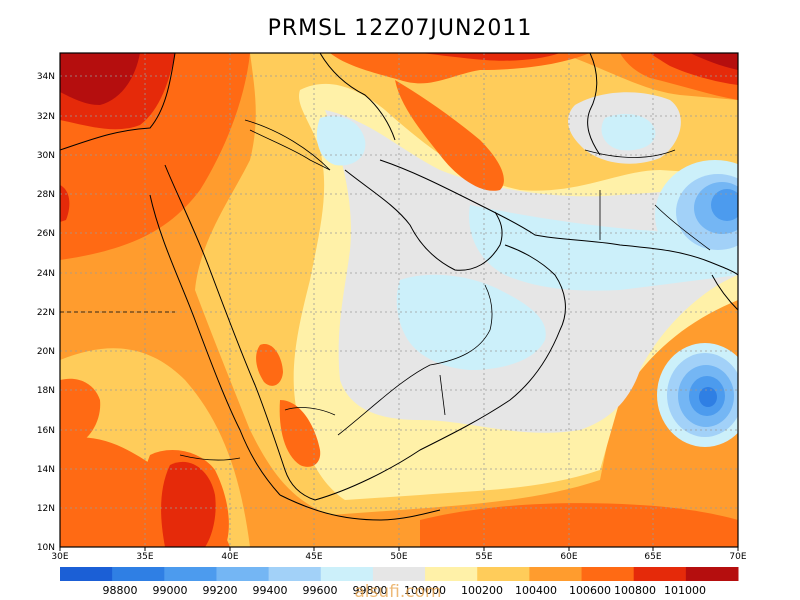 The width and height of the screenshot is (800, 600). What do you see at coordinates (568, 557) in the screenshot?
I see `x-tick-label: 60E` at bounding box center [568, 557].